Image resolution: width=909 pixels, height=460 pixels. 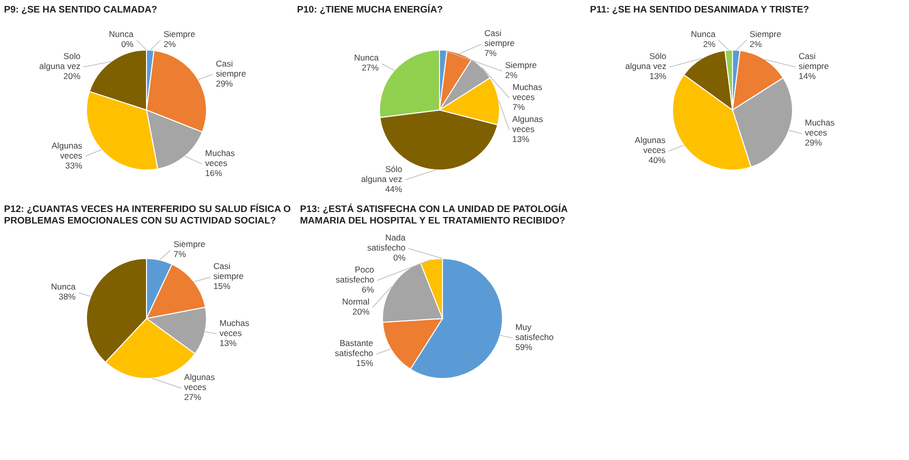 What do you see at coordinates (657, 160) in the screenshot?
I see `data-label: 40%` at bounding box center [657, 160].